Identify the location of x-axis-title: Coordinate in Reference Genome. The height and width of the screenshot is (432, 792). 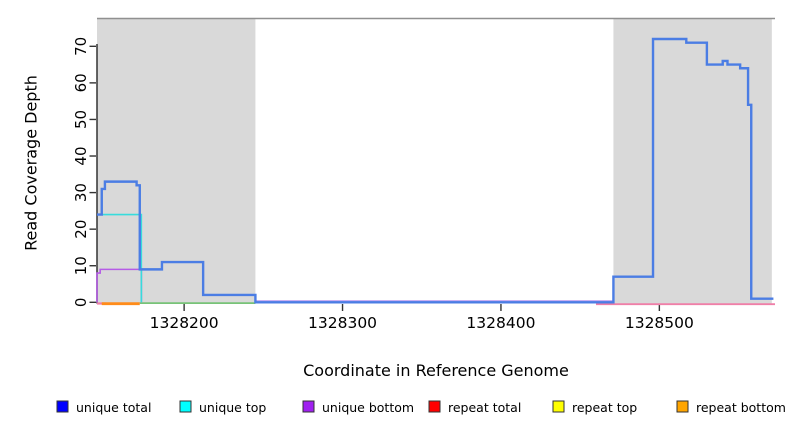
(436, 370).